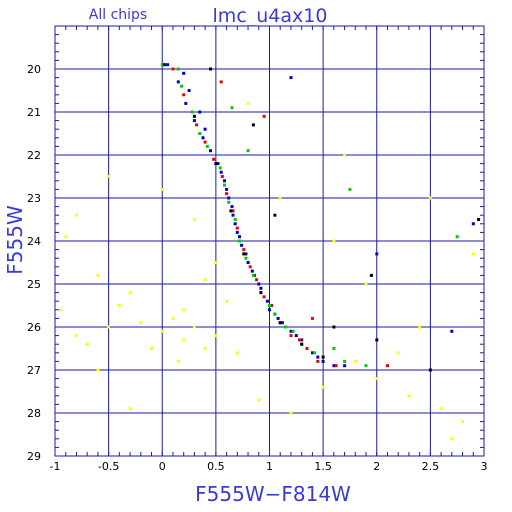 The height and width of the screenshot is (512, 512). What do you see at coordinates (15, 240) in the screenshot?
I see `y-axis-label: F555W` at bounding box center [15, 240].